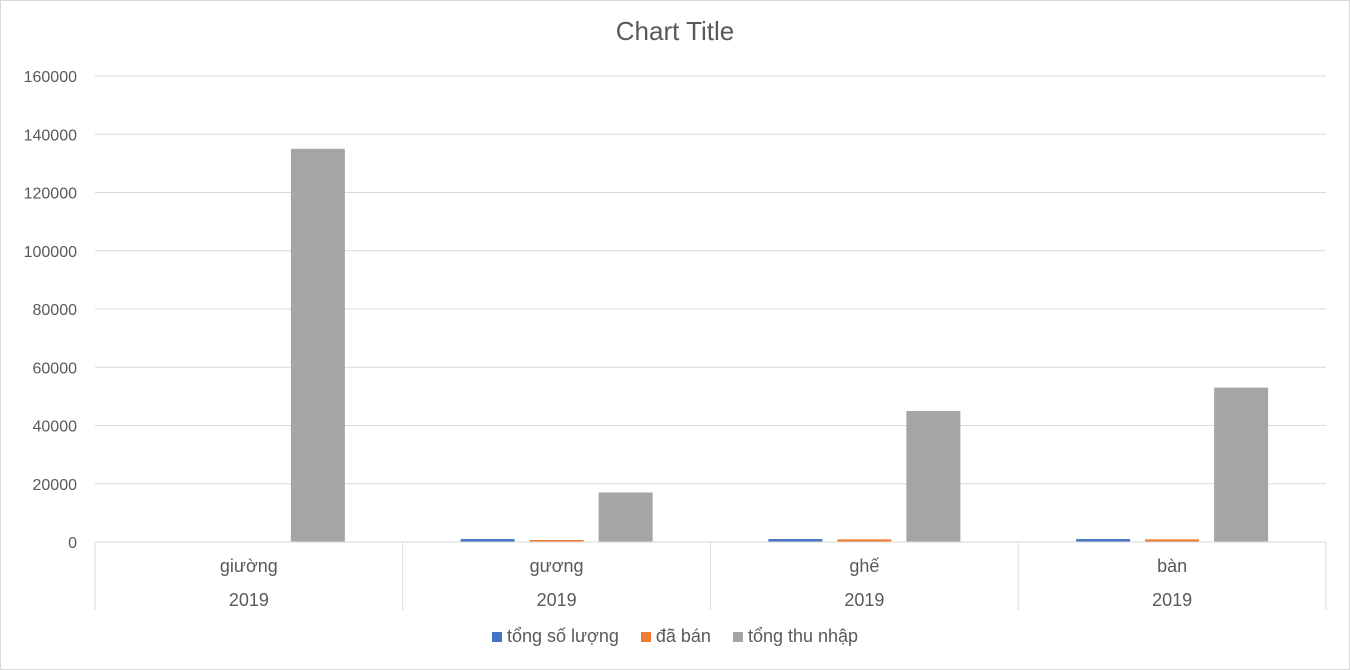 The height and width of the screenshot is (670, 1350). Describe the element at coordinates (55, 310) in the screenshot. I see `y-tick-label: 80000` at that location.